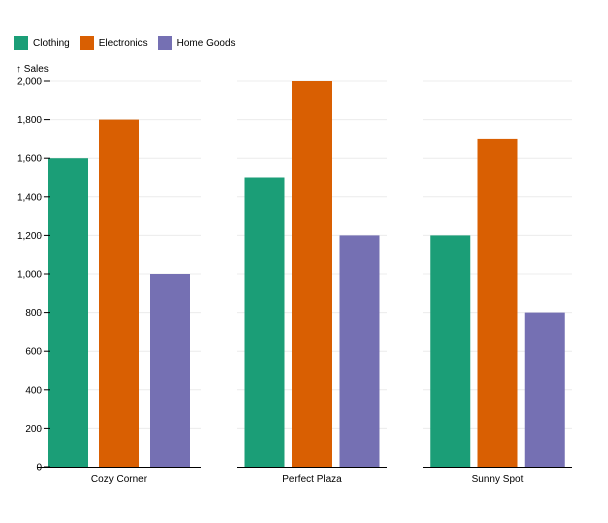 The width and height of the screenshot is (608, 523). I want to click on bar-clothing-cozy-corner, so click(68, 312).